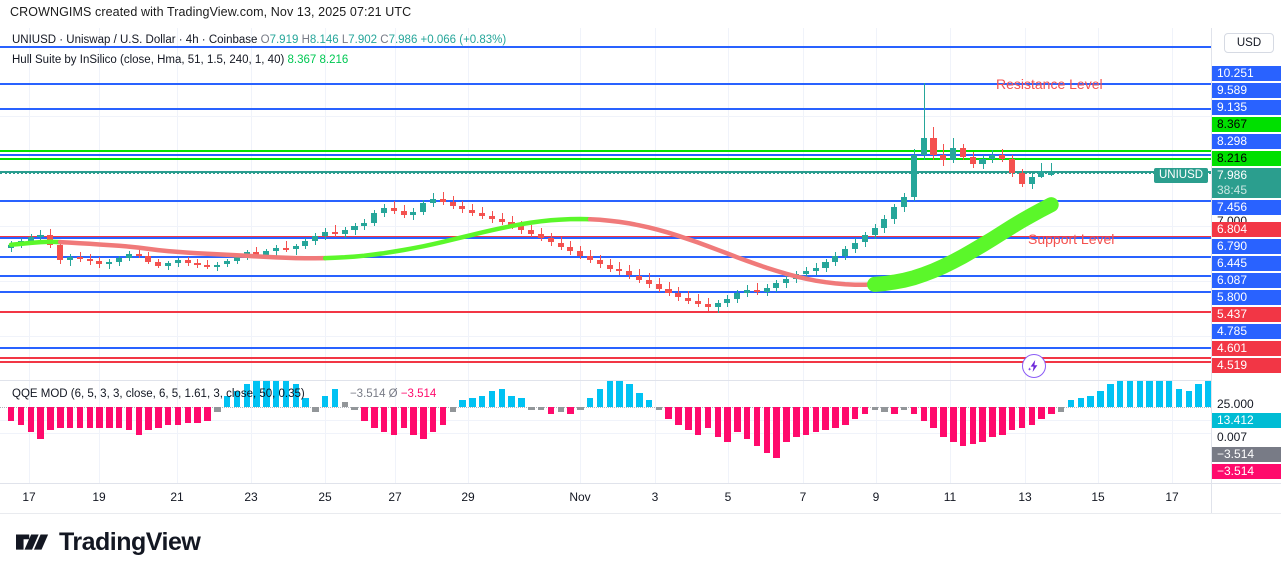 The width and height of the screenshot is (1281, 571). What do you see at coordinates (1246, 207) in the screenshot?
I see `price-axis-label: 7.456` at bounding box center [1246, 207].